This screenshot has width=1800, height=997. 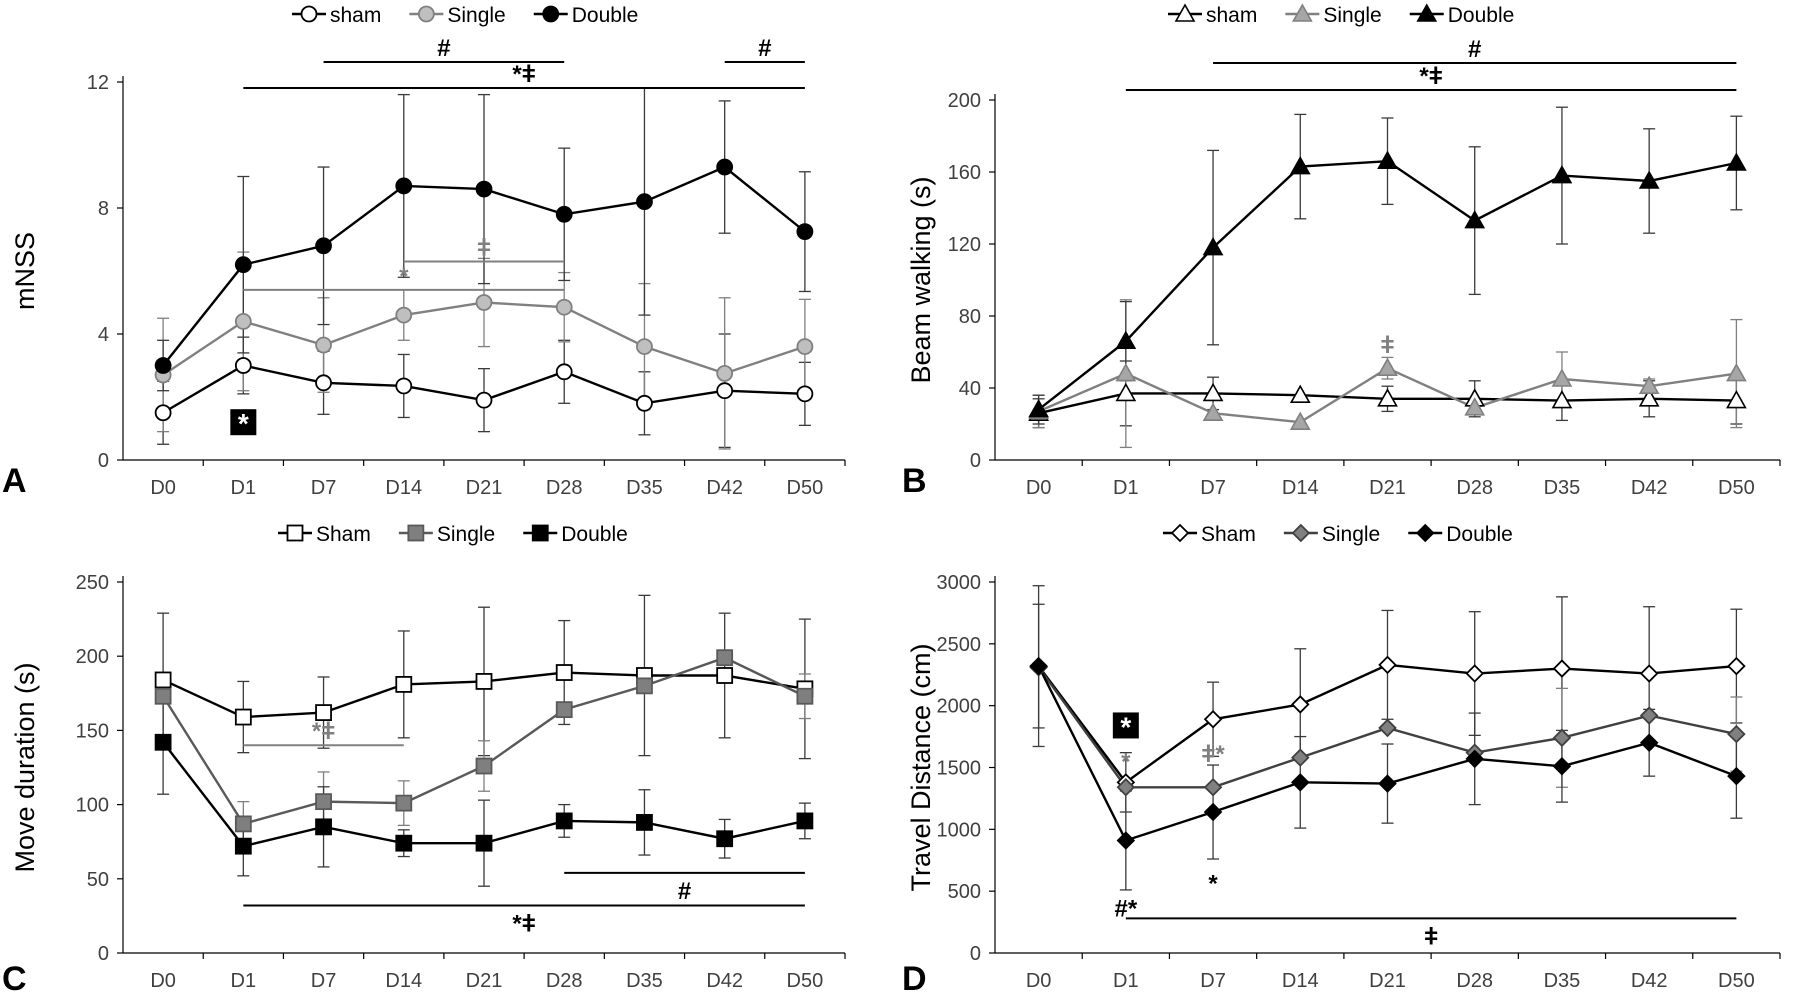 I want to click on x-tick-label: D21, so click(x=484, y=981).